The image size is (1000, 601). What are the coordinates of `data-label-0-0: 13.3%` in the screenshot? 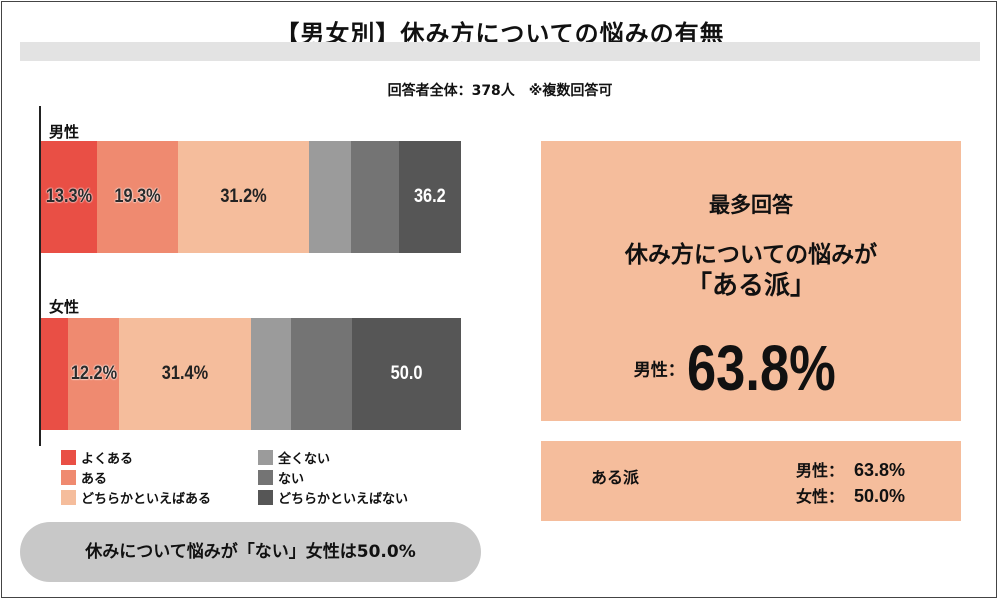 It's located at (69, 196).